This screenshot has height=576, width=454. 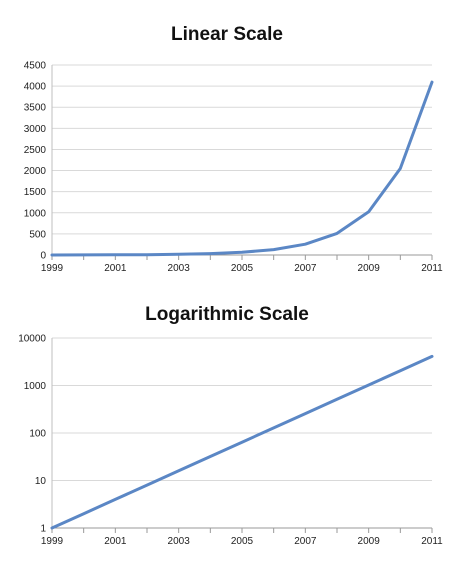 I want to click on y-tick-label: 3500, so click(x=35, y=108).